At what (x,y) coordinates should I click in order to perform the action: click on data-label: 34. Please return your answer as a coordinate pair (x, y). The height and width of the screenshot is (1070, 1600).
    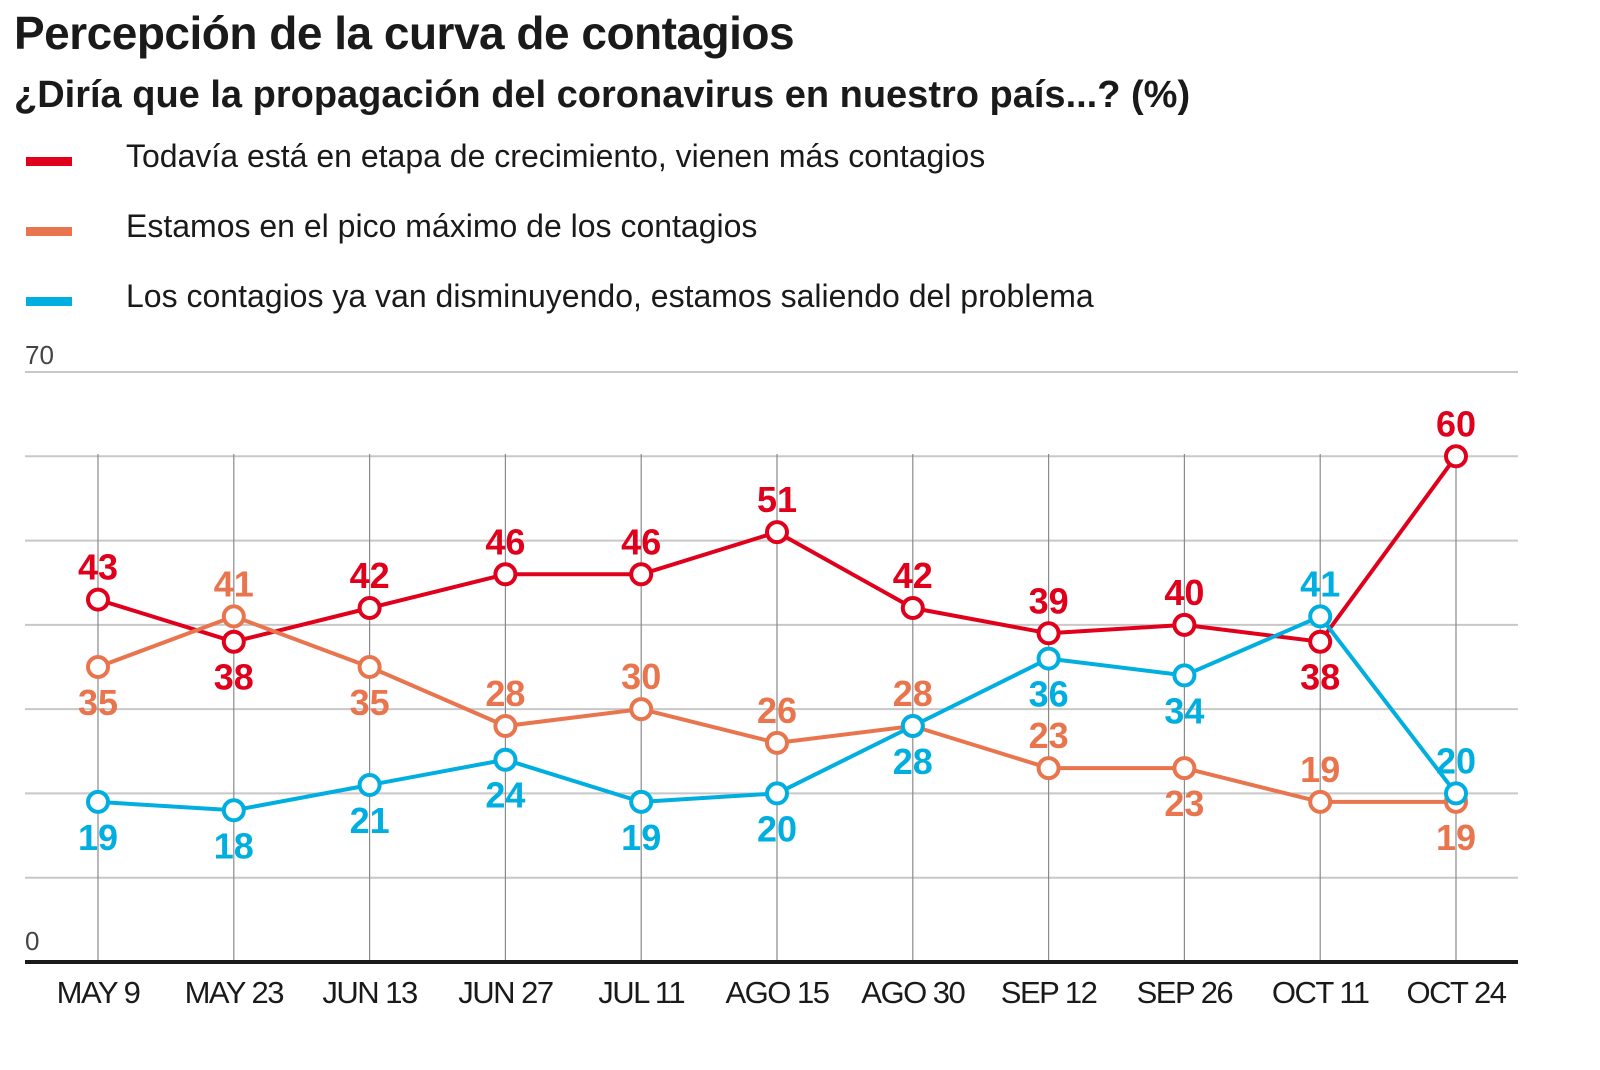
    Looking at the image, I should click on (1184, 710).